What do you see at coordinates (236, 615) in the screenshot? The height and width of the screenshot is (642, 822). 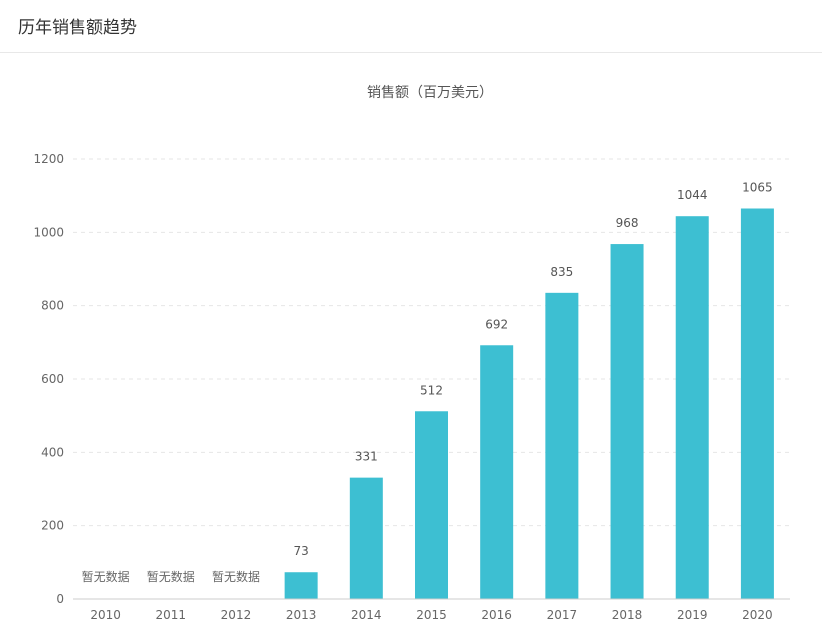 I see `x-tick-label: 2012` at bounding box center [236, 615].